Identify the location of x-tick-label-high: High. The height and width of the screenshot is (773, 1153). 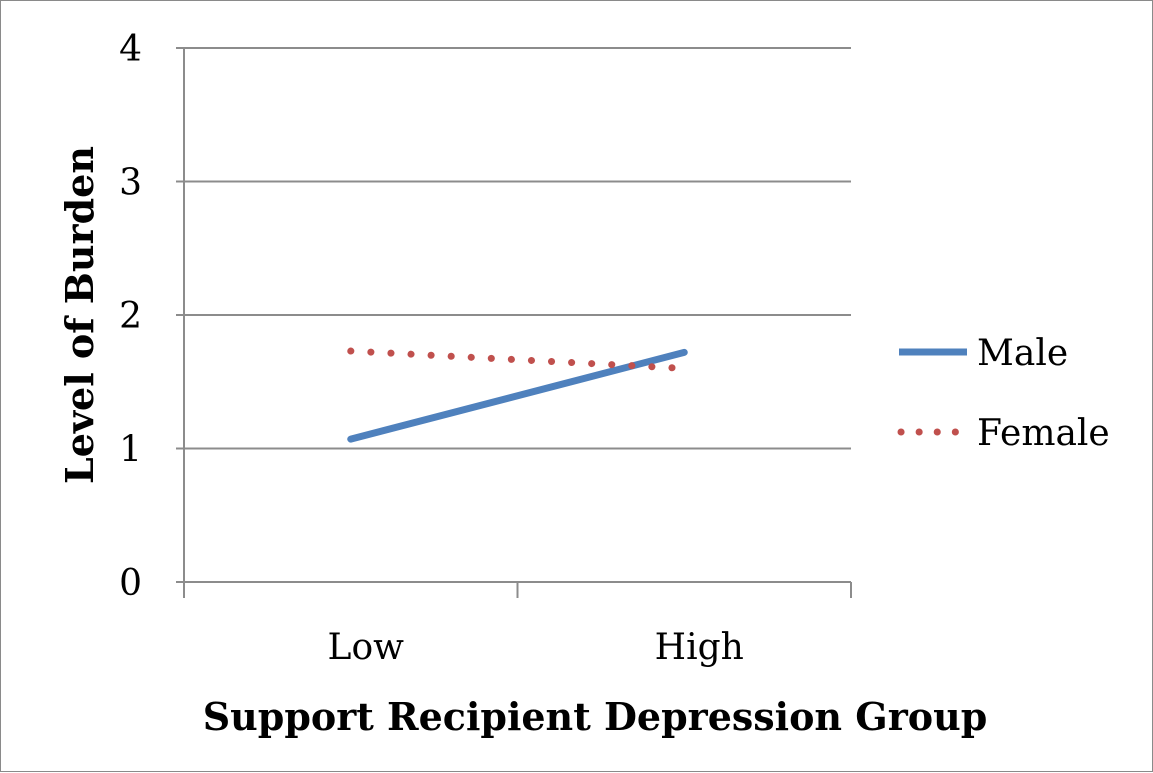
(699, 647).